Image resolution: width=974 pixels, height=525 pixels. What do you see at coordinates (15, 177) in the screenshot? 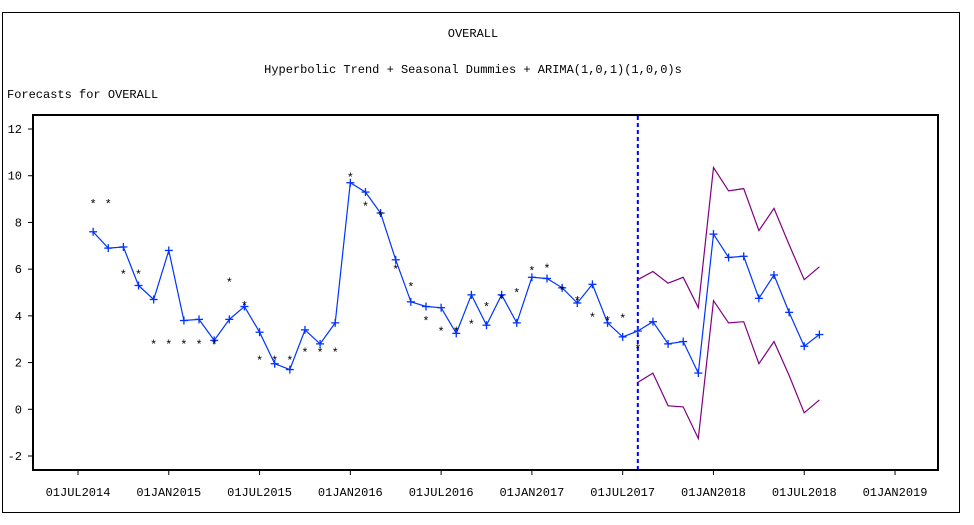
I see `y-tick-label: 10` at bounding box center [15, 177].